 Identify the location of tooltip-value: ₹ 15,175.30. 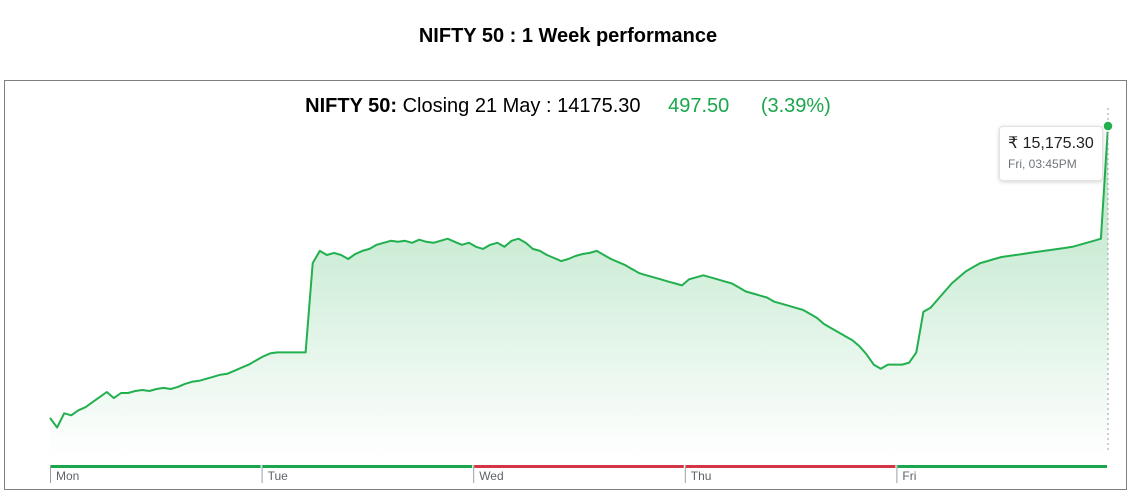
(1051, 143).